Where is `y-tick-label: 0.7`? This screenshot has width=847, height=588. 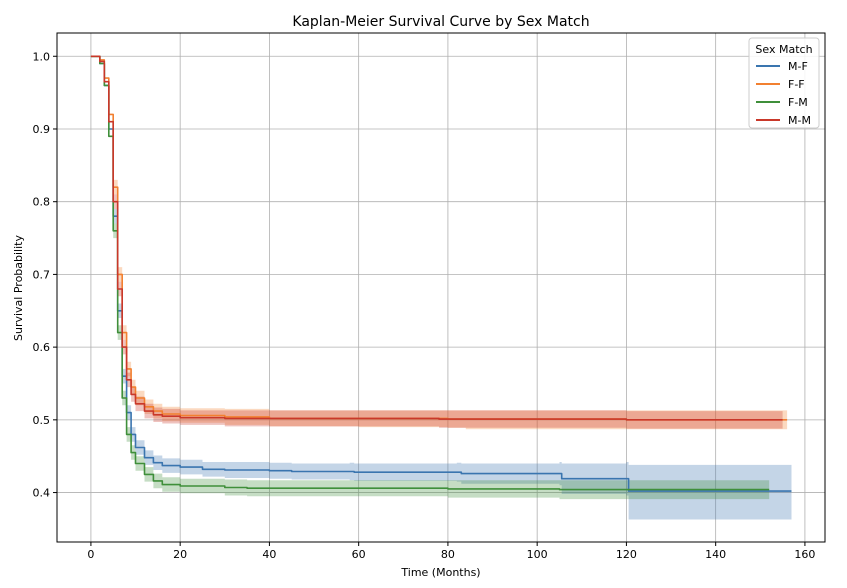 y-tick-label: 0.7 is located at coordinates (42, 274).